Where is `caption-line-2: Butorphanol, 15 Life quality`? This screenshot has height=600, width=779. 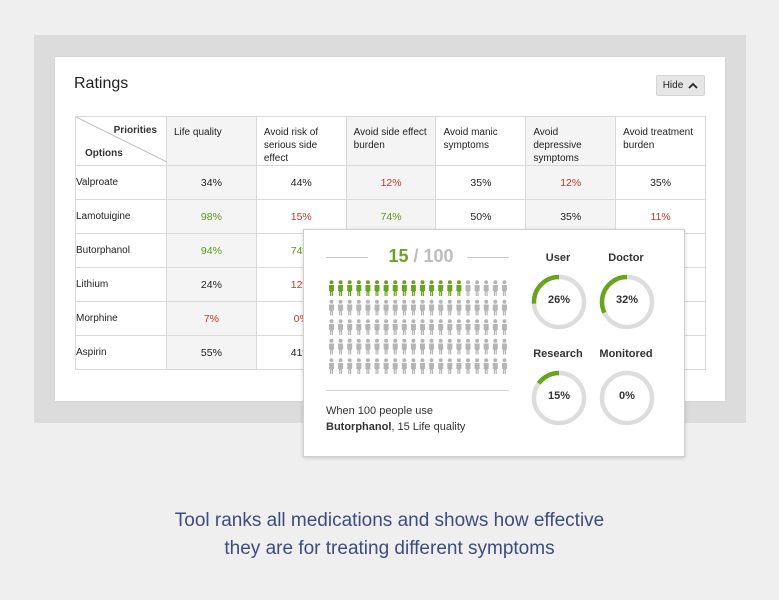
caption-line-2: Butorphanol, 15 Life quality is located at coordinates (395, 427).